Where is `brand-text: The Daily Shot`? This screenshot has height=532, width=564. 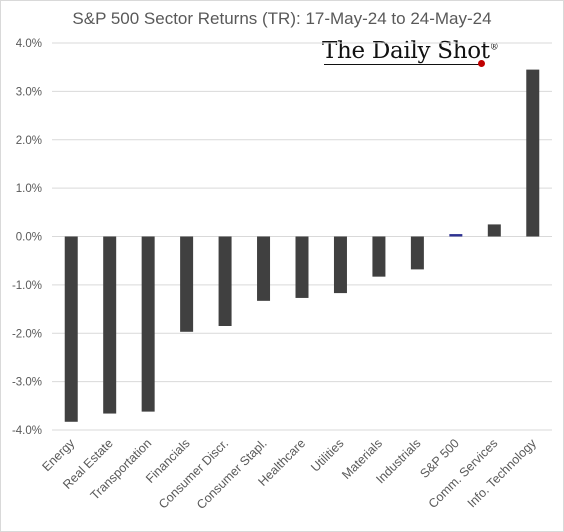 brand-text: The Daily Shot is located at coordinates (406, 51).